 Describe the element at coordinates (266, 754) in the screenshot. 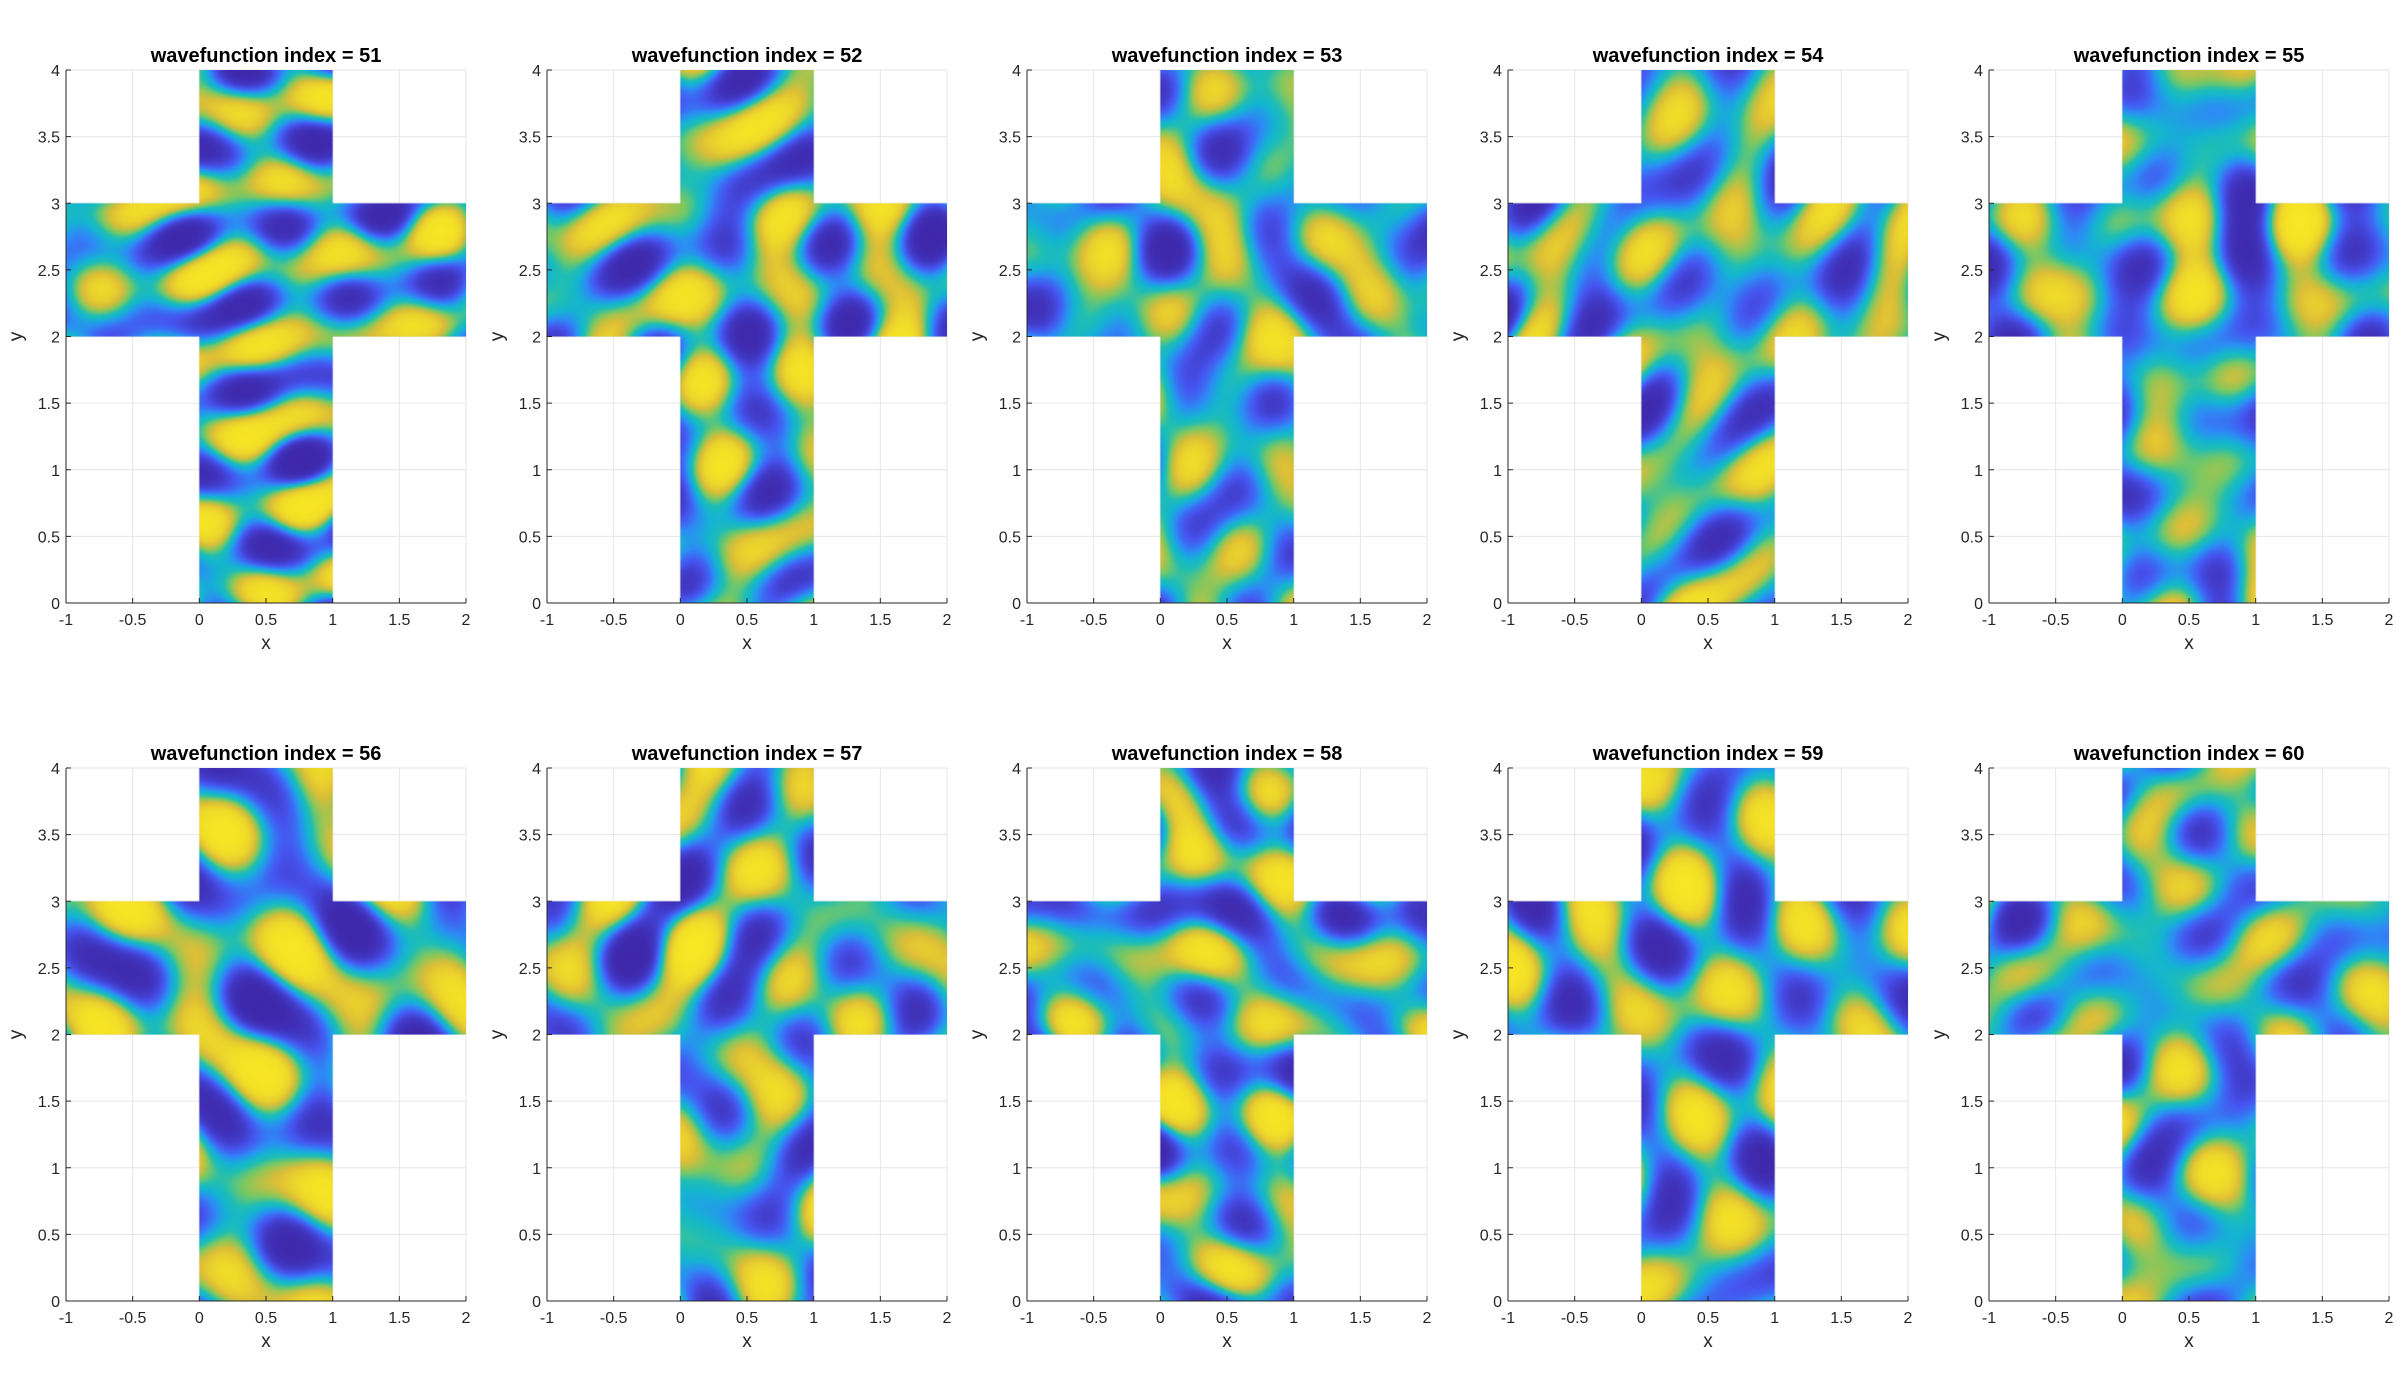

I see `subplot-title: wavefunction index = 56` at that location.